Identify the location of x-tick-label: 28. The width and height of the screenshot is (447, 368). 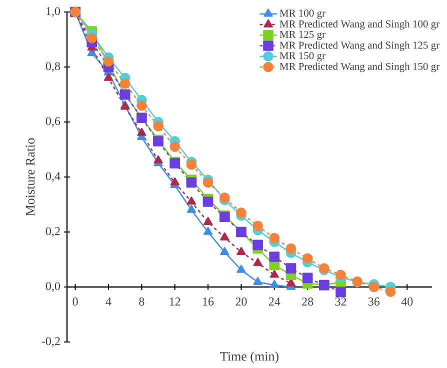
(308, 302).